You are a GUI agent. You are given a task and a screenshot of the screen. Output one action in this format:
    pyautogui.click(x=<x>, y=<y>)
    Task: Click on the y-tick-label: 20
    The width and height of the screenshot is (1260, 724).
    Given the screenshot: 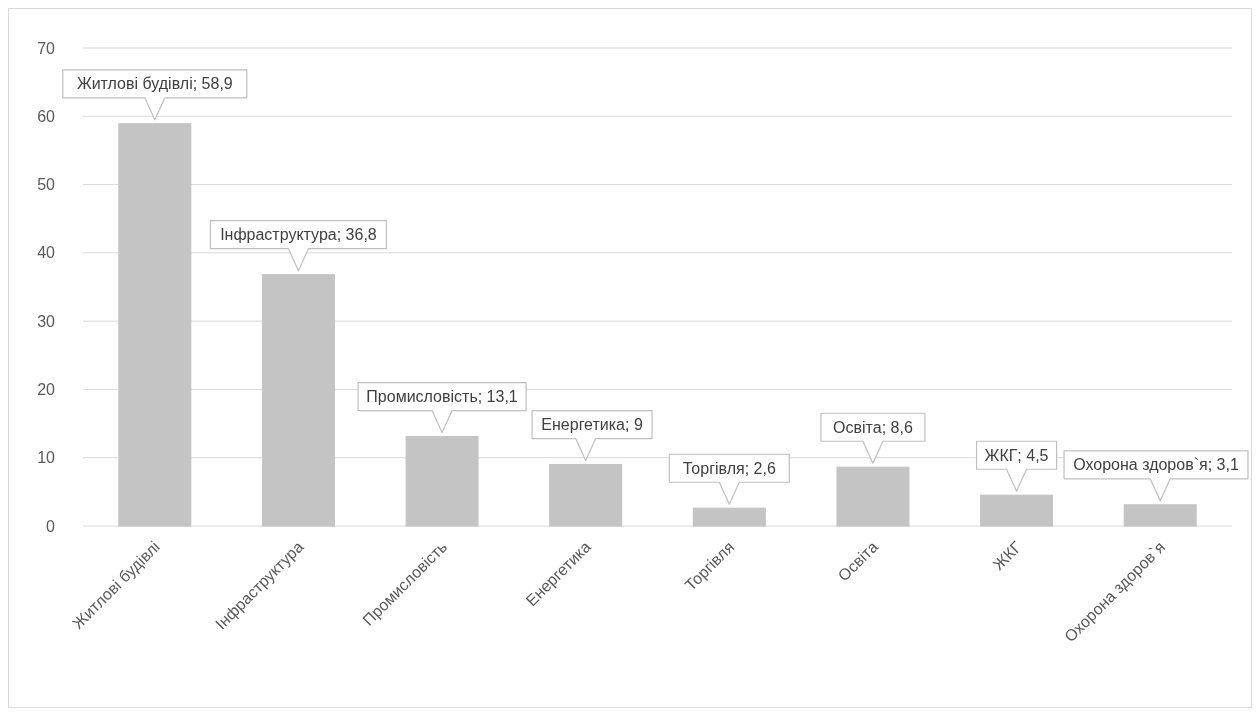 What is the action you would take?
    pyautogui.click(x=46, y=390)
    